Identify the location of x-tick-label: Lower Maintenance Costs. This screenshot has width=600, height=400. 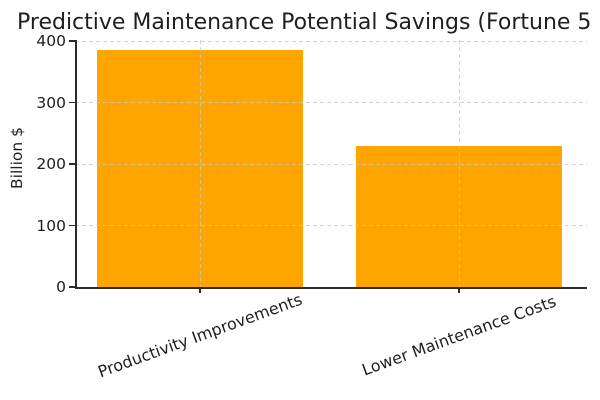
(459, 335).